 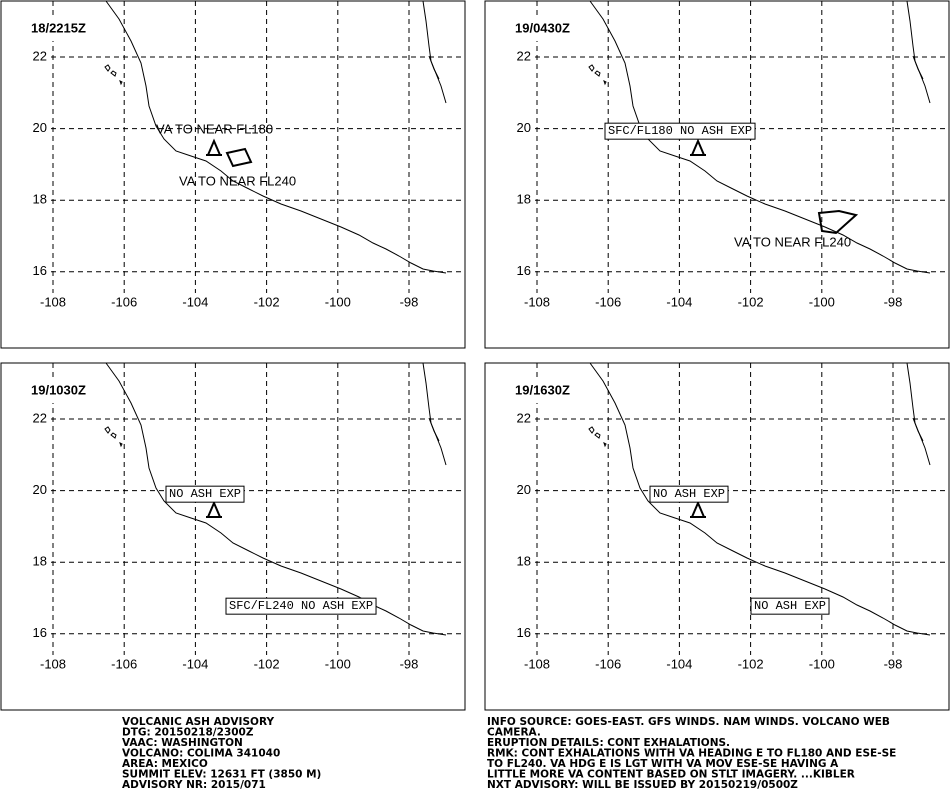 I want to click on panel-title: 18/2215Z, so click(x=58, y=27).